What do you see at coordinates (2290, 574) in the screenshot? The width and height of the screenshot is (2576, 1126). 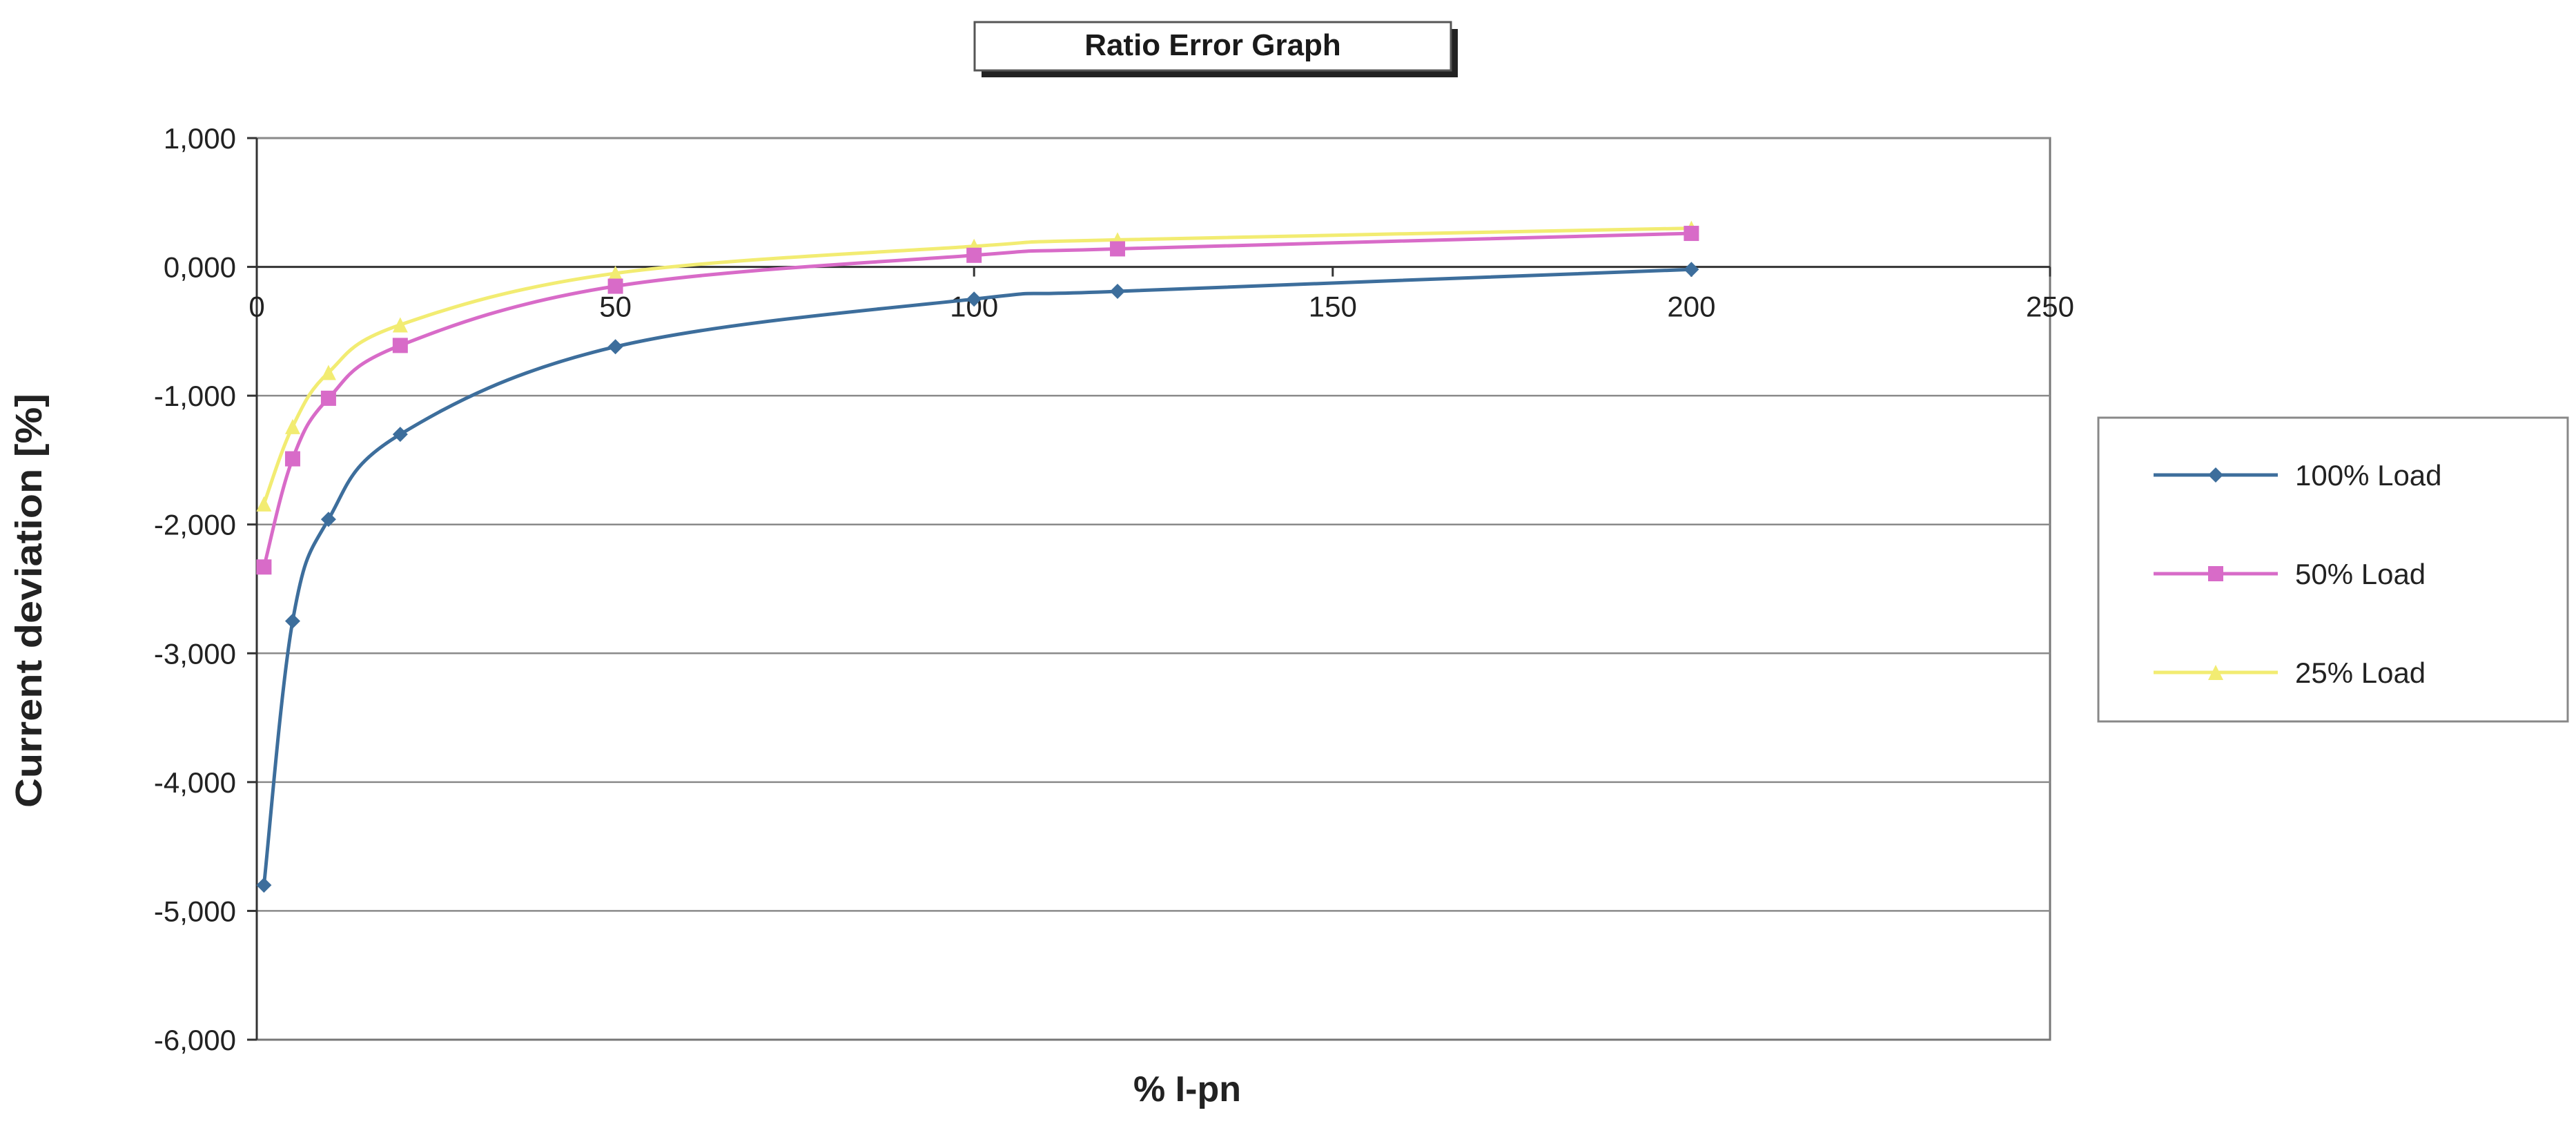 I see `legend-item-50-load: 50% Load` at bounding box center [2290, 574].